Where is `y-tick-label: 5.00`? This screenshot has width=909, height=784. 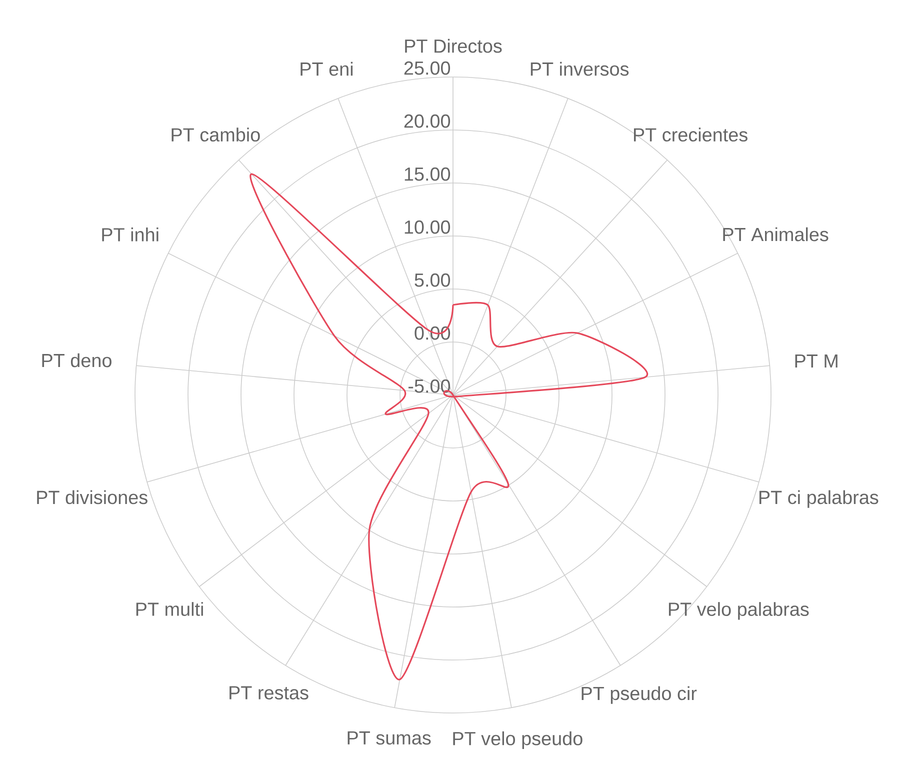 y-tick-label: 5.00 is located at coordinates (432, 280).